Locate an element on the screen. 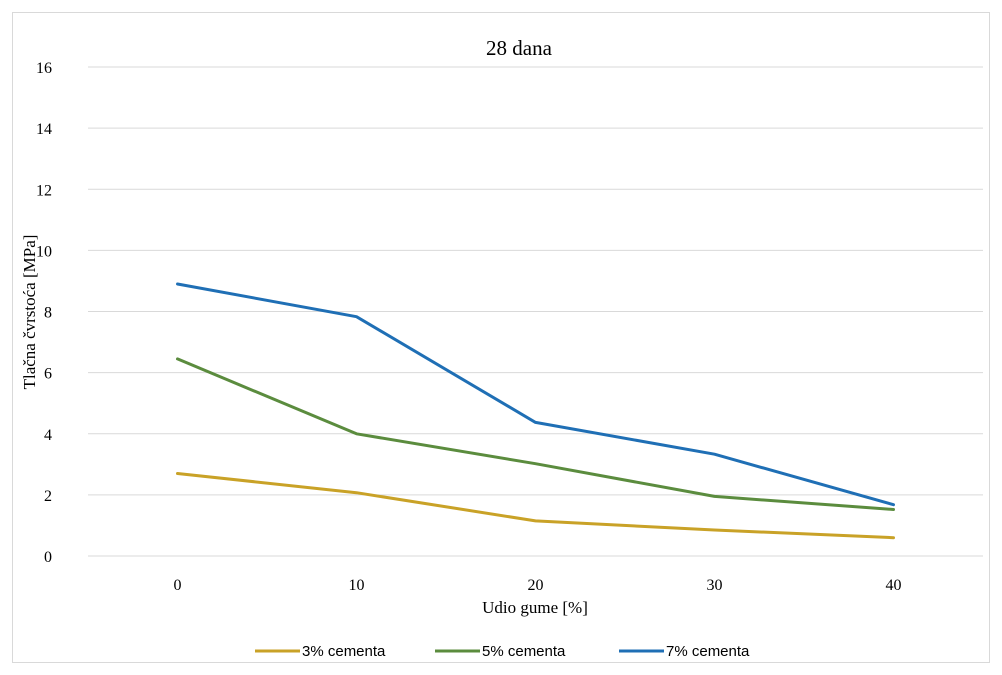 Image resolution: width=1002 pixels, height=675 pixels. x-tick-label: 0 is located at coordinates (178, 585).